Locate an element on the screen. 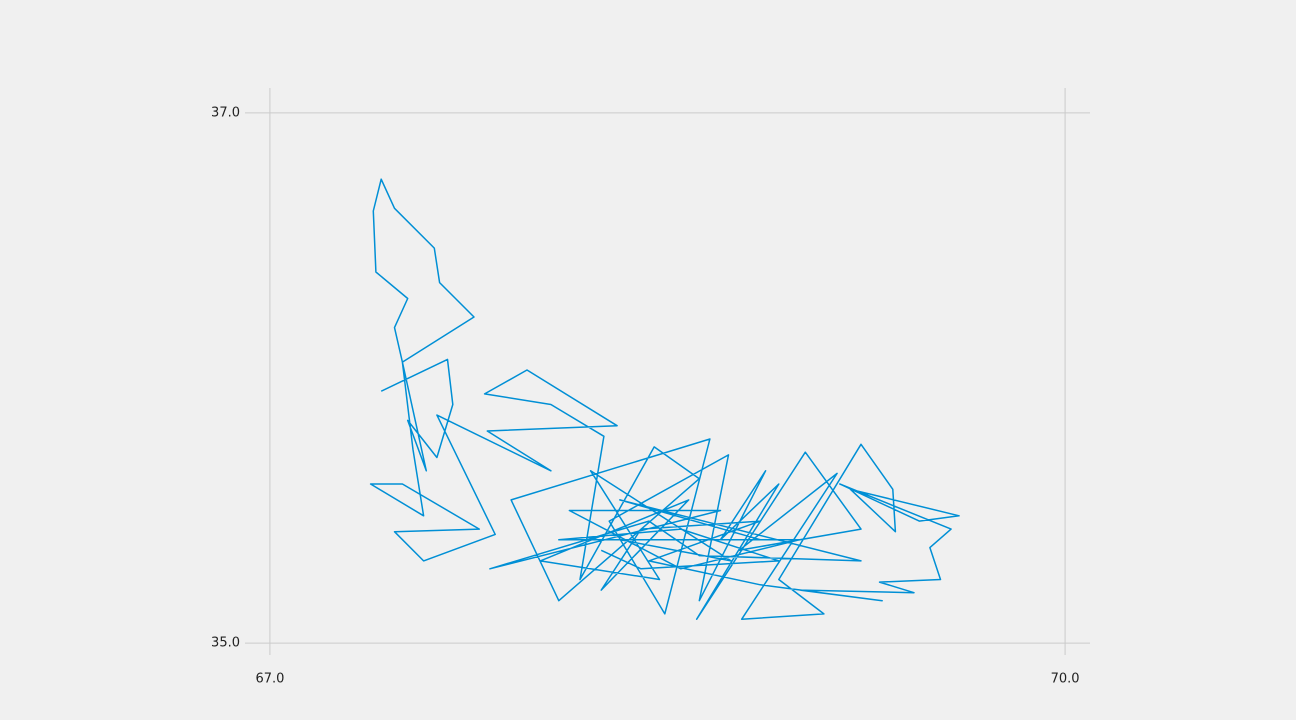 Image resolution: width=1296 pixels, height=720 pixels. y-tick-label: 37.0 is located at coordinates (225, 112).